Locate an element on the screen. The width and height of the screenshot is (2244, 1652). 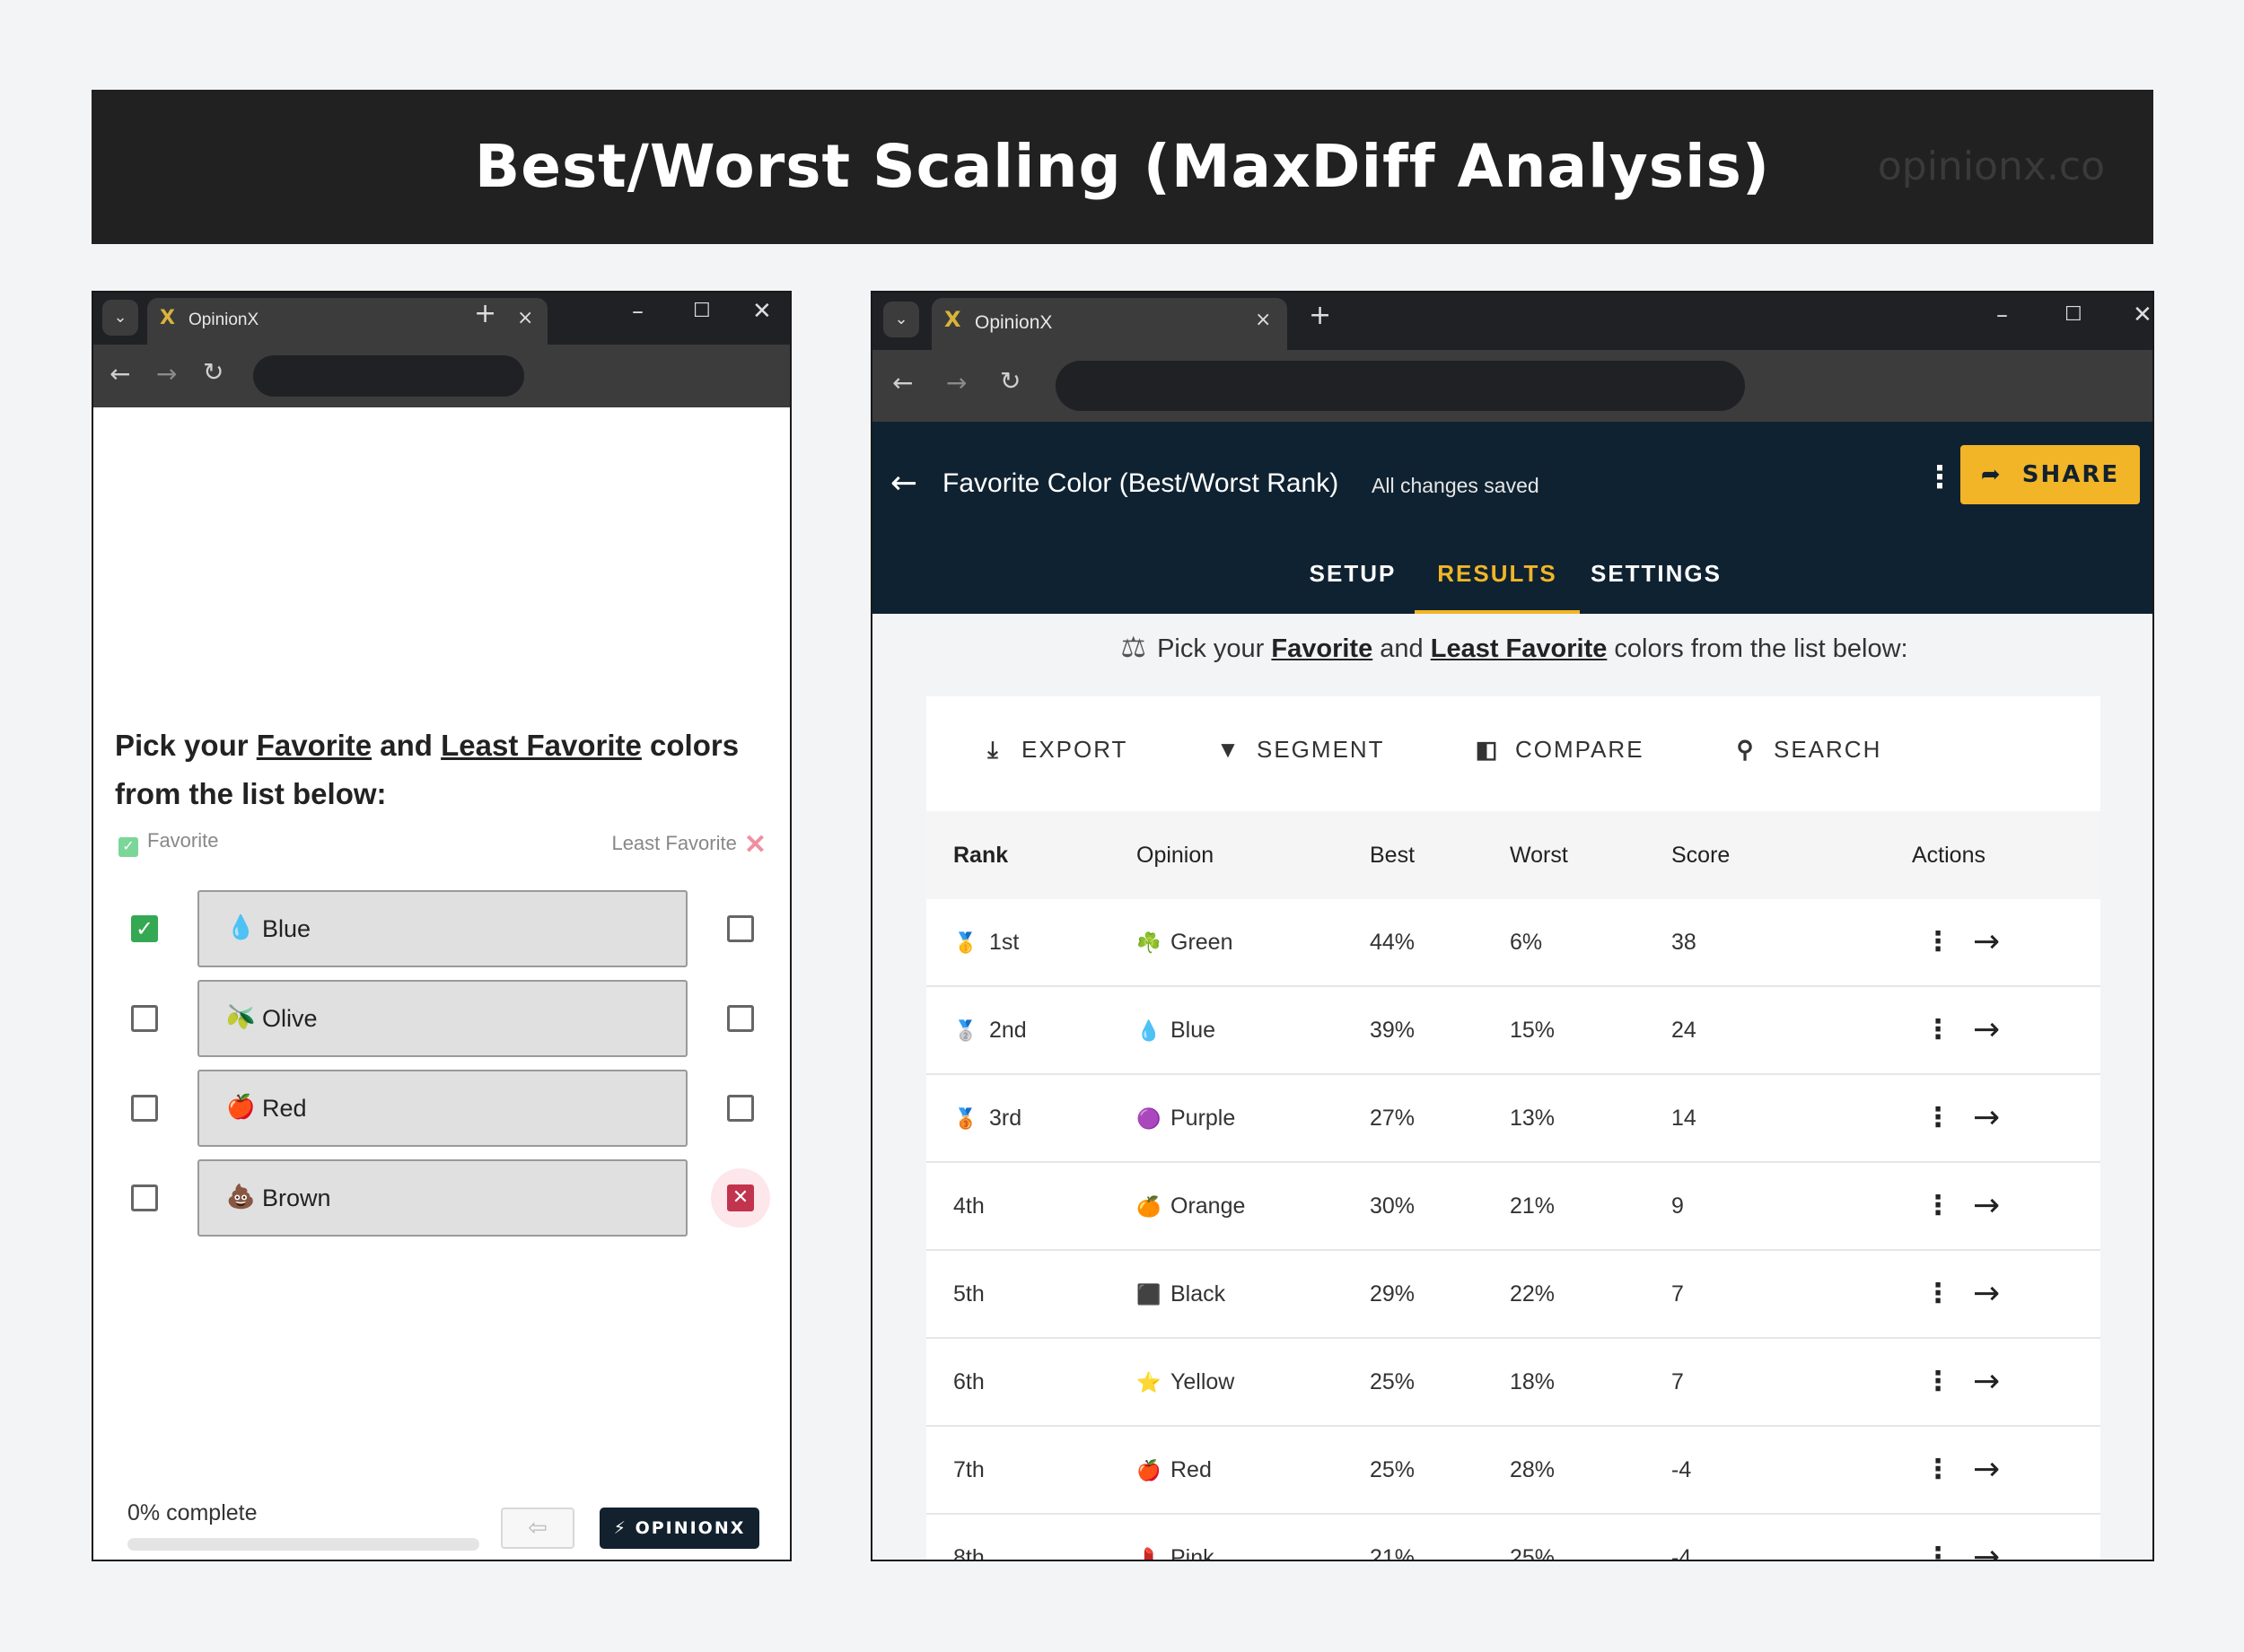
tab-results: RESULTS is located at coordinates (1497, 583).